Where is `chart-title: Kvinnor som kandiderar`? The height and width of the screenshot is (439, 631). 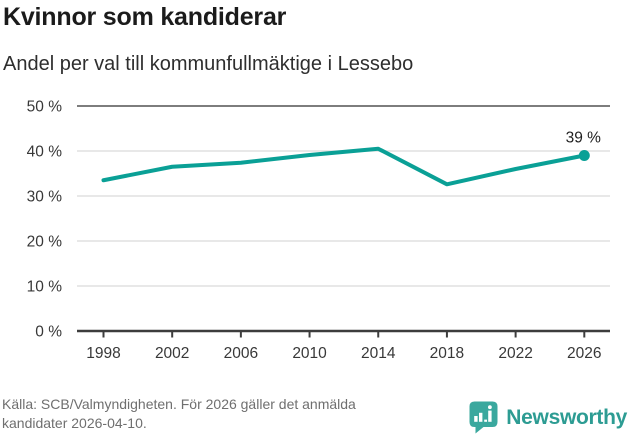 chart-title: Kvinnor som kandiderar is located at coordinates (145, 17).